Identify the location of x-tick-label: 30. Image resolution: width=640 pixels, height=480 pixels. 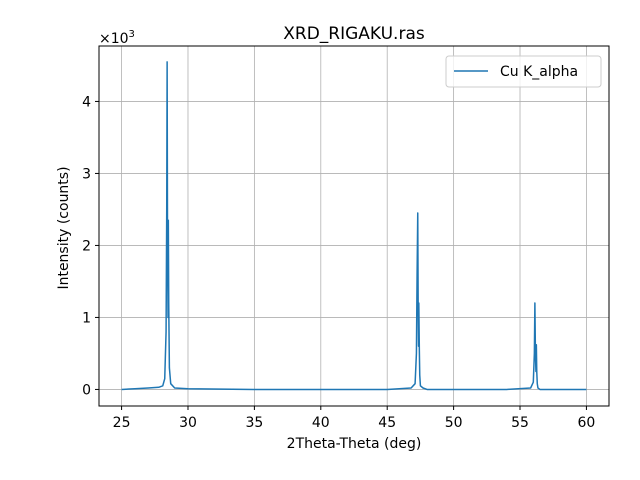
(188, 423).